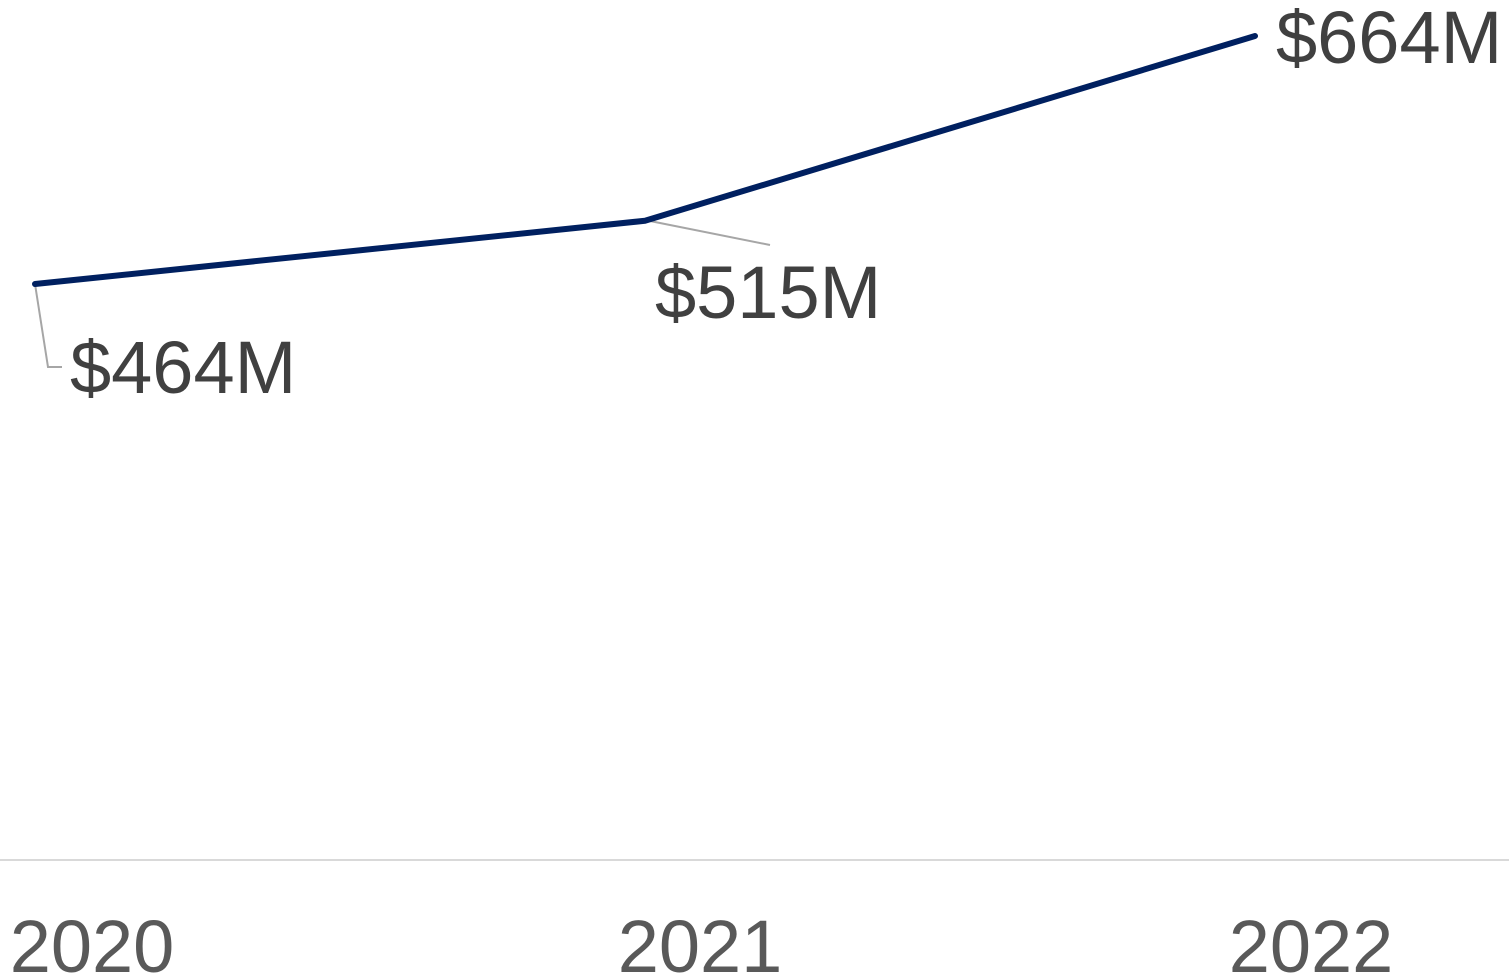 The width and height of the screenshot is (1509, 978). I want to click on data-label: $464M, so click(183, 367).